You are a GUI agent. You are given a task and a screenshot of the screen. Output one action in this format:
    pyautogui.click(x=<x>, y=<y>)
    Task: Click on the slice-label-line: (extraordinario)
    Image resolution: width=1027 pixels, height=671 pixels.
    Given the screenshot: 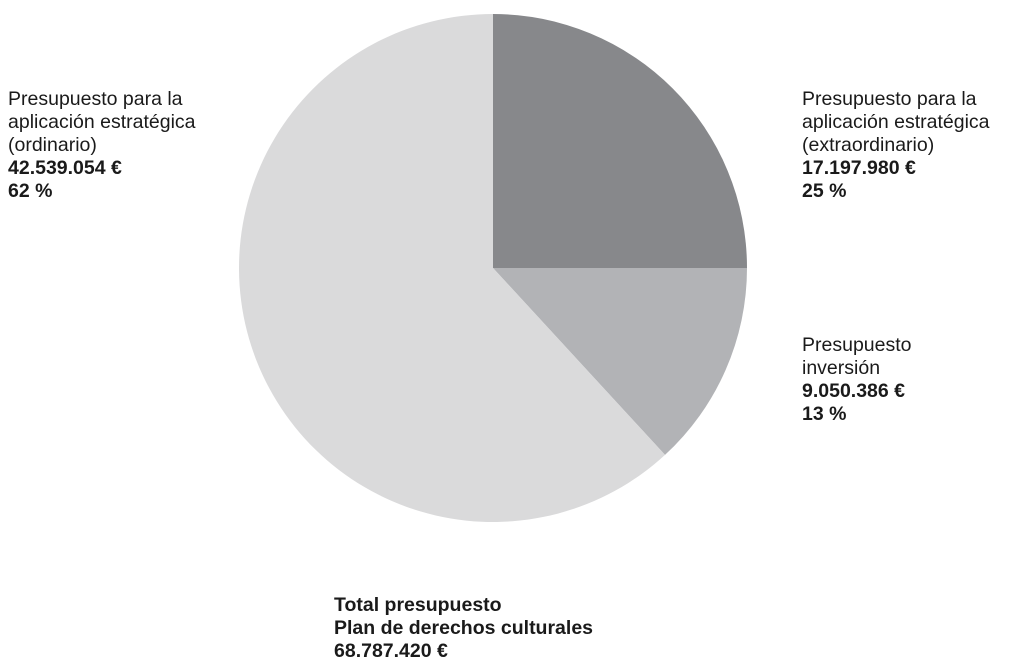 What is the action you would take?
    pyautogui.click(x=868, y=145)
    